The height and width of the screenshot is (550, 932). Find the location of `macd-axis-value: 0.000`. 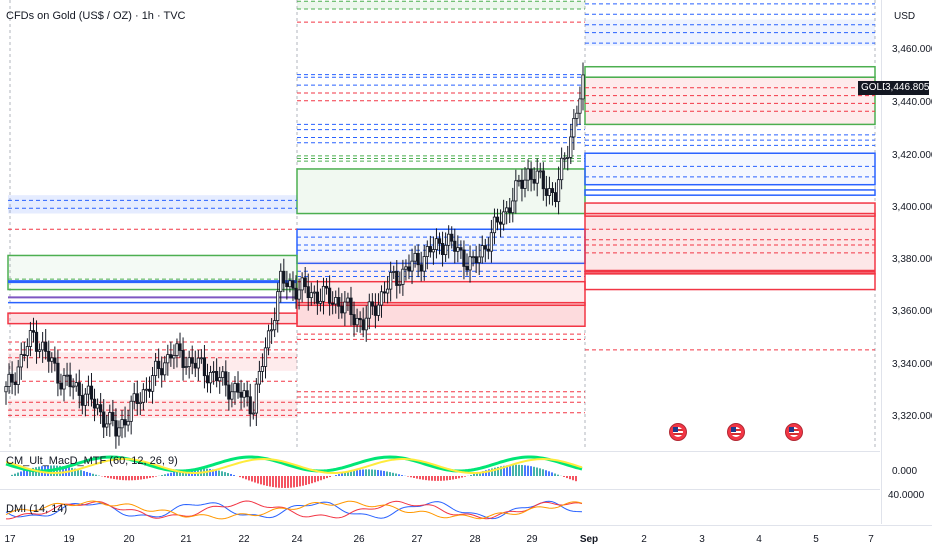

macd-axis-value: 0.000 is located at coordinates (905, 471).